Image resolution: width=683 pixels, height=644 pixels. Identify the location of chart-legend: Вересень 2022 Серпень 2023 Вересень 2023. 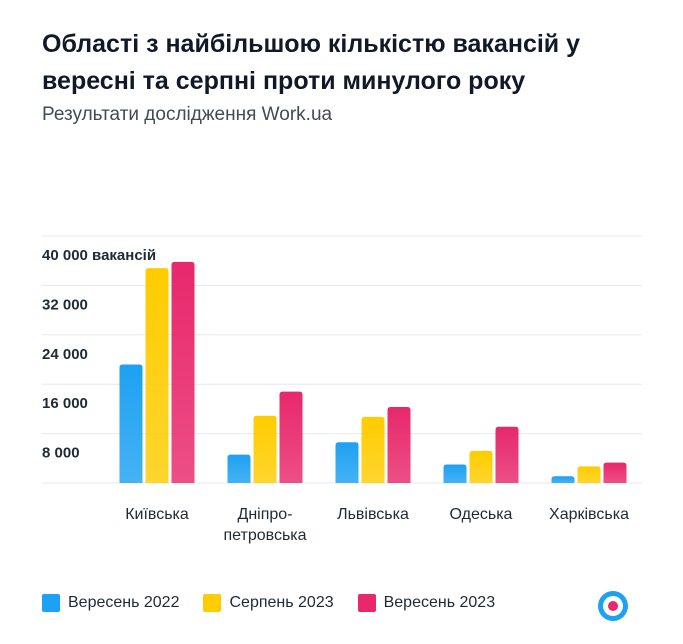
(280, 603).